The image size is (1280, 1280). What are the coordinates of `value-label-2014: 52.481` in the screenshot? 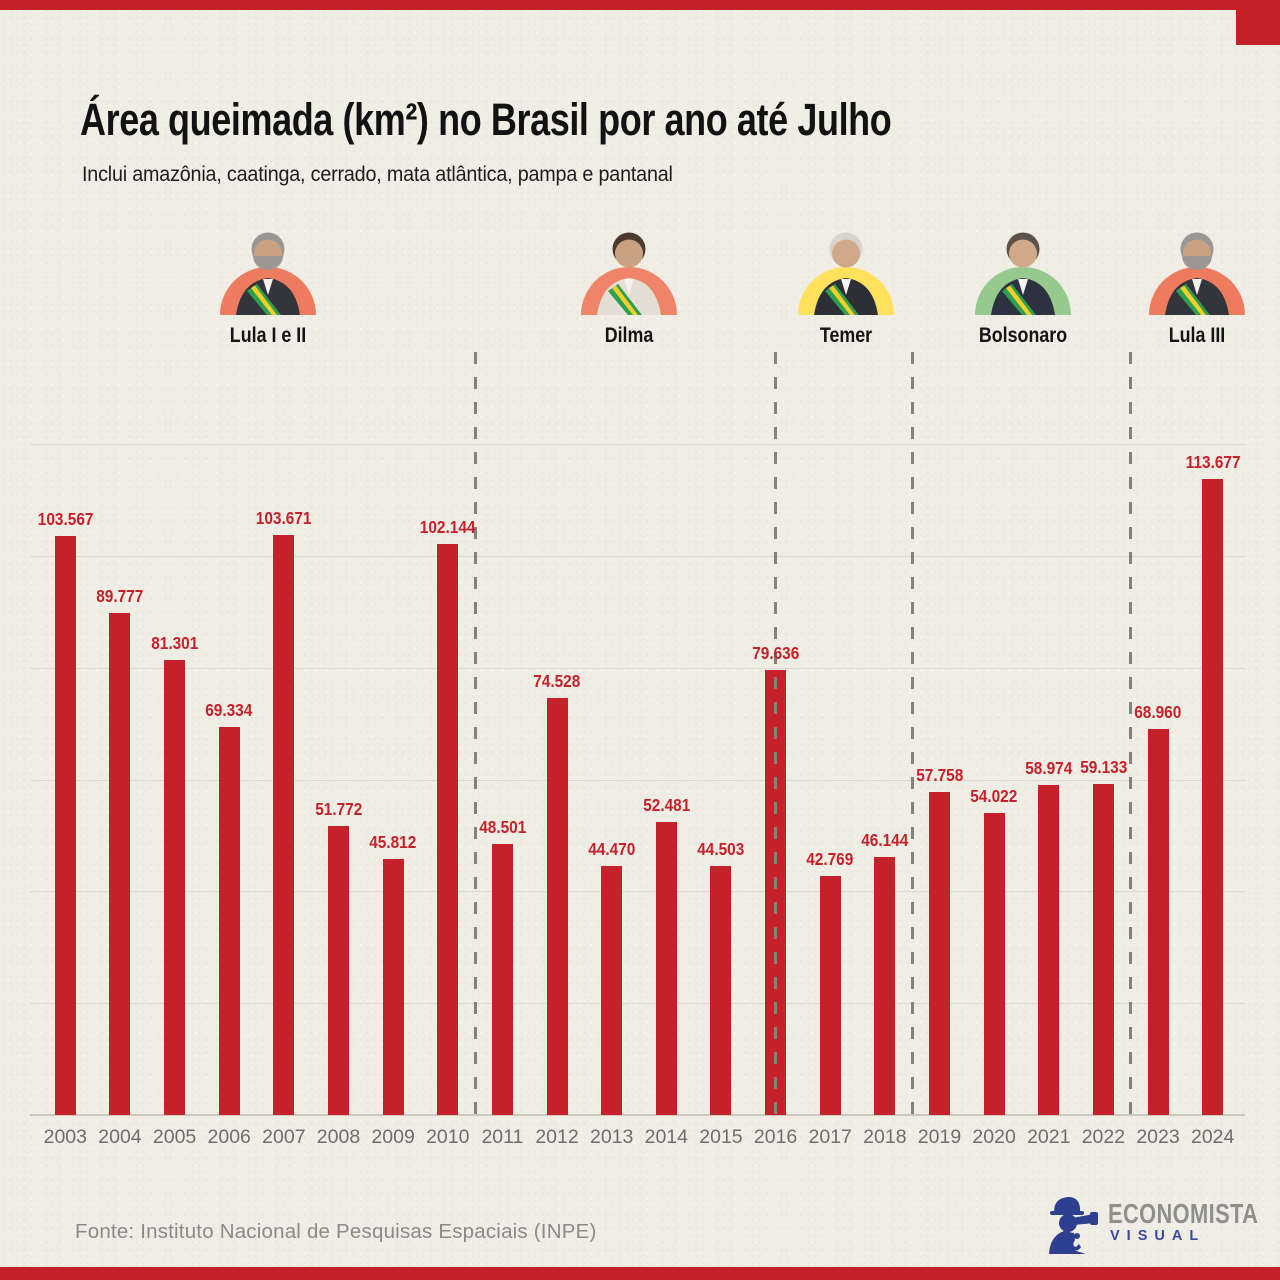 It's located at (666, 805).